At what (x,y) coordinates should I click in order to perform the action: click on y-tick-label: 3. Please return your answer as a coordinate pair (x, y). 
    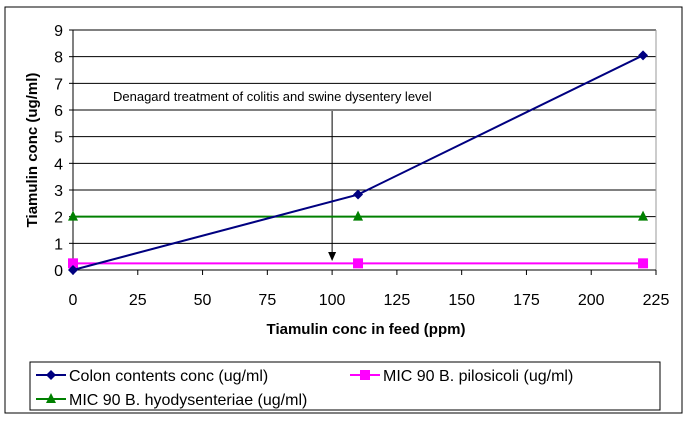
    Looking at the image, I should click on (58, 191).